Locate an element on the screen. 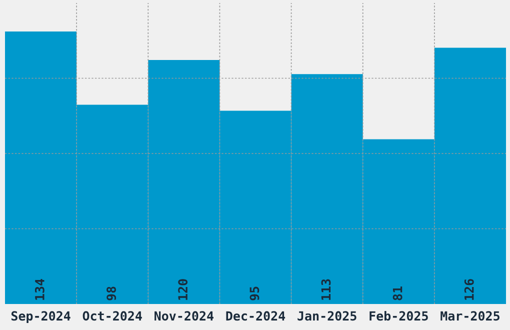 The height and width of the screenshot is (330, 510). data-label: 113 is located at coordinates (326, 289).